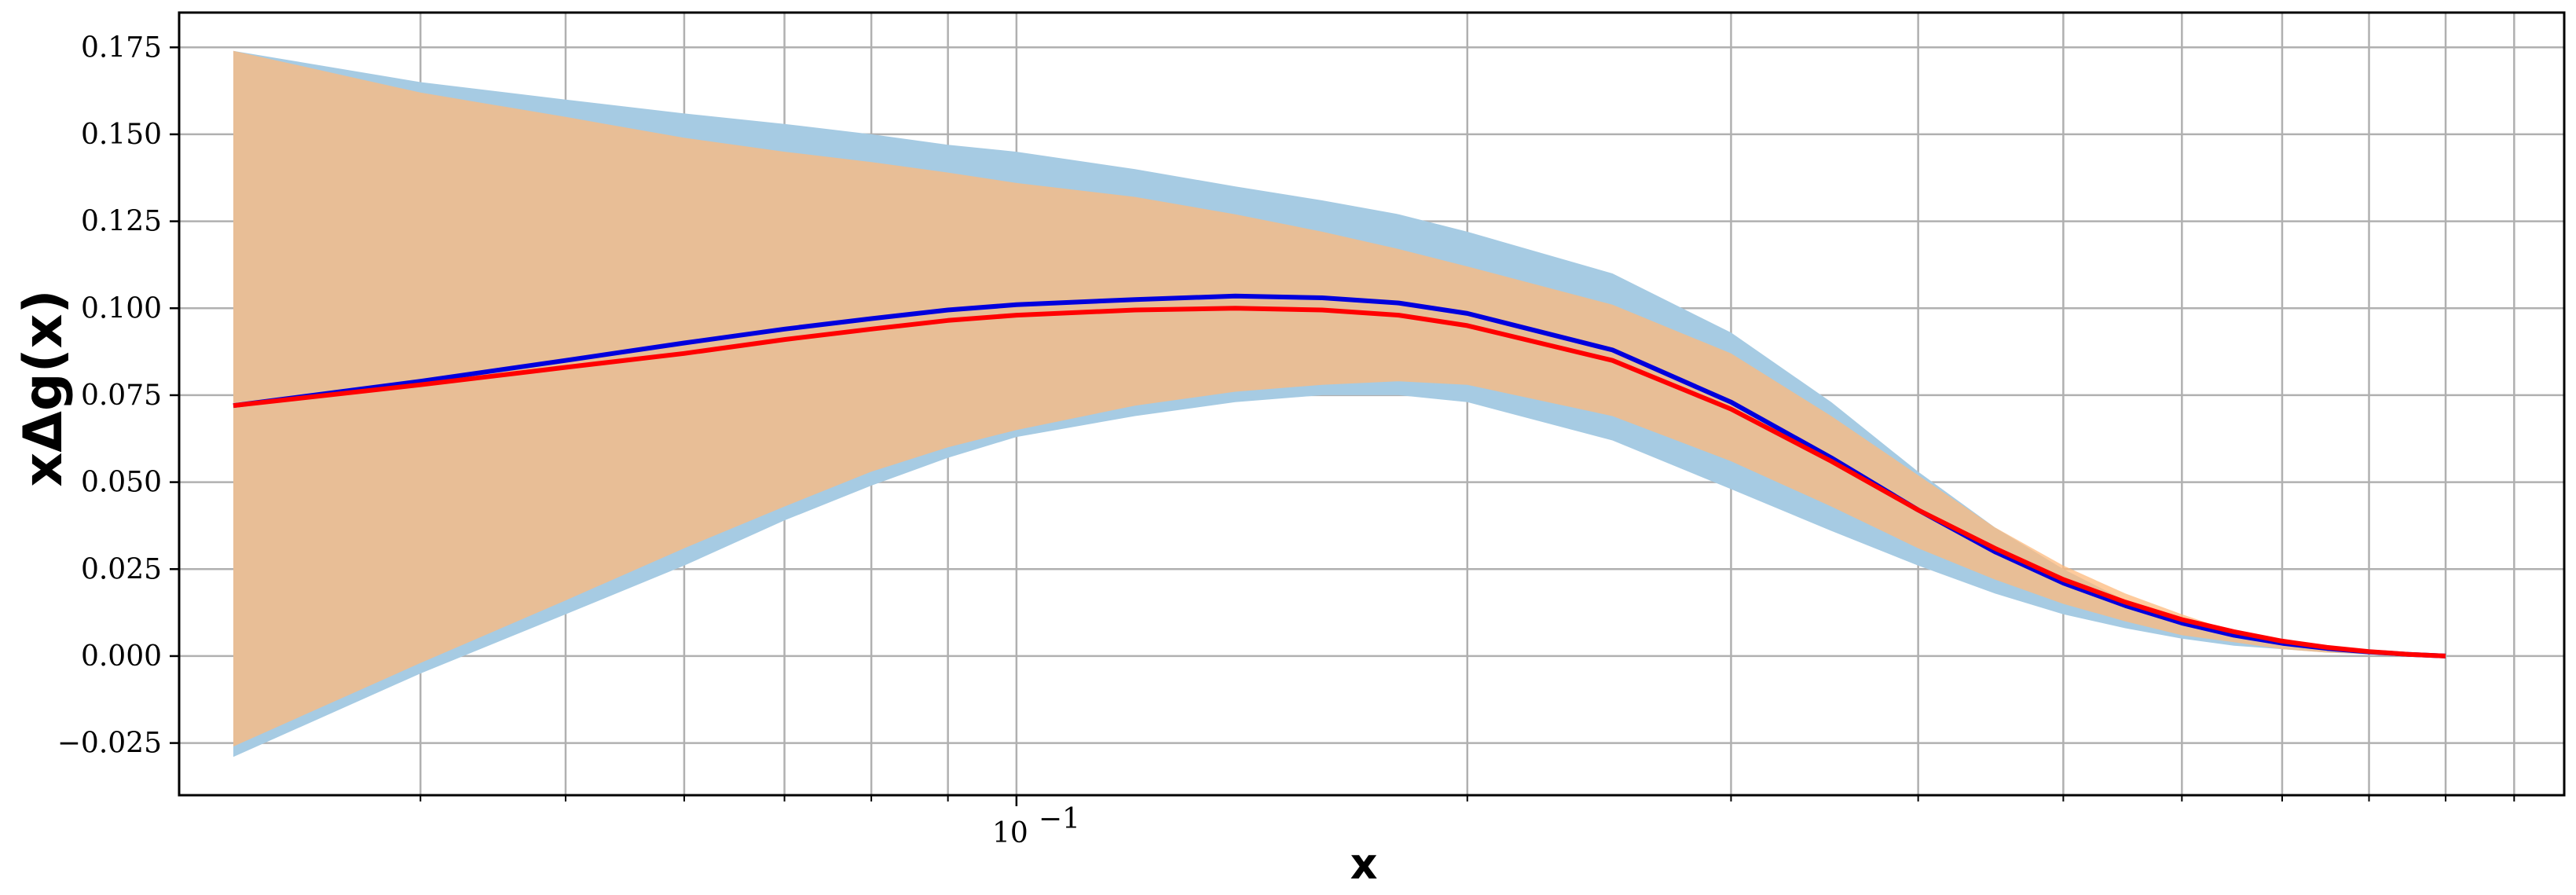 The image size is (2576, 895). Describe the element at coordinates (121, 47) in the screenshot. I see `y-tick-label: 0.175` at that location.